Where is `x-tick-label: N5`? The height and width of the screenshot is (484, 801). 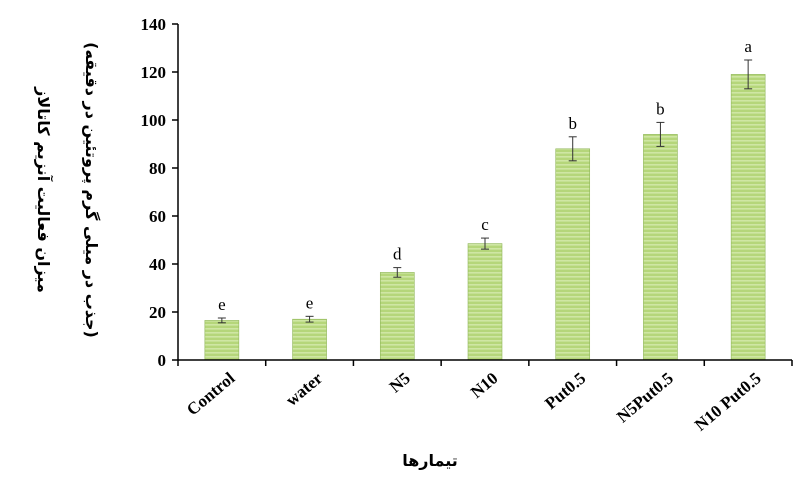 x-tick-label: N5 is located at coordinates (400, 383).